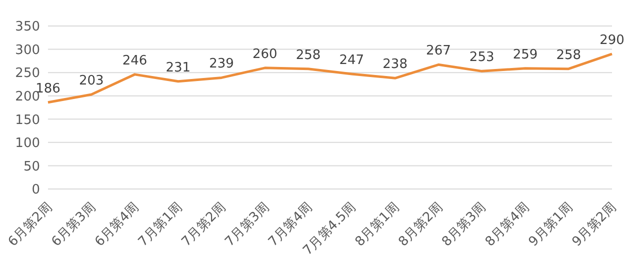  What do you see at coordinates (525, 54) in the screenshot?
I see `data-label: 259` at bounding box center [525, 54].